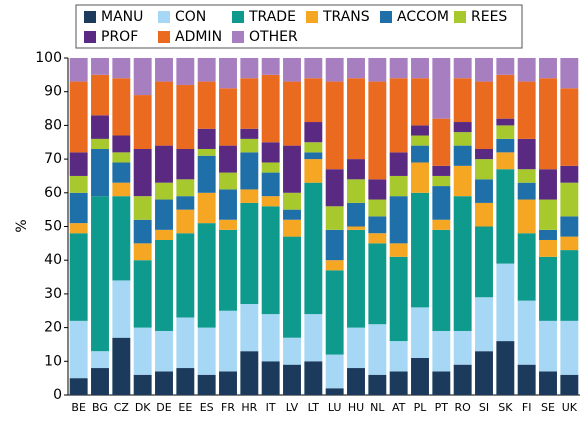  What do you see at coordinates (119, 37) in the screenshot?
I see `legend-label: PROF` at bounding box center [119, 37].